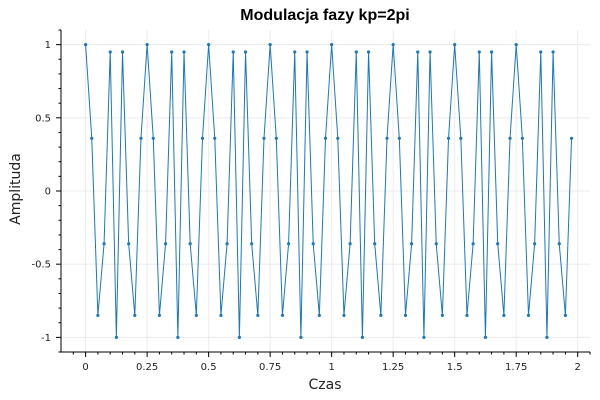 The height and width of the screenshot is (400, 600). I want to click on y-tick-label: 0, so click(48, 192).